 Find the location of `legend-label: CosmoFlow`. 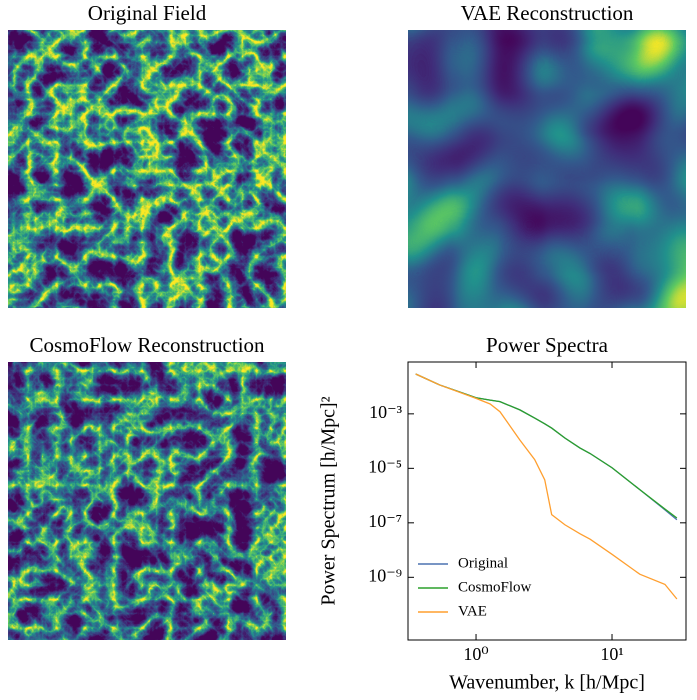

legend-label: CosmoFlow is located at coordinates (495, 587).